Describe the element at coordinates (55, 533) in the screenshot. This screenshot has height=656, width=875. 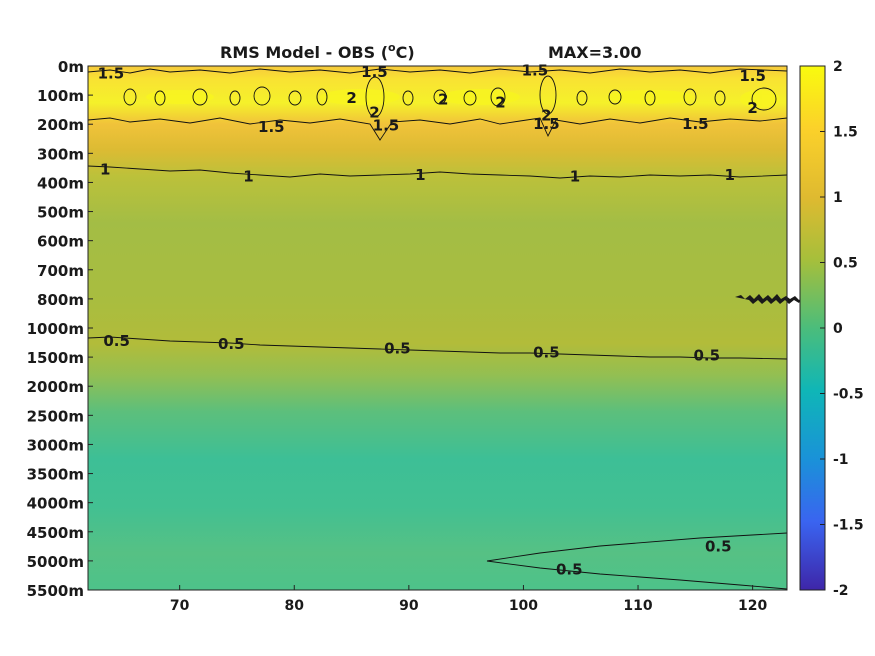
I see `y-tick-label: 4500m` at that location.